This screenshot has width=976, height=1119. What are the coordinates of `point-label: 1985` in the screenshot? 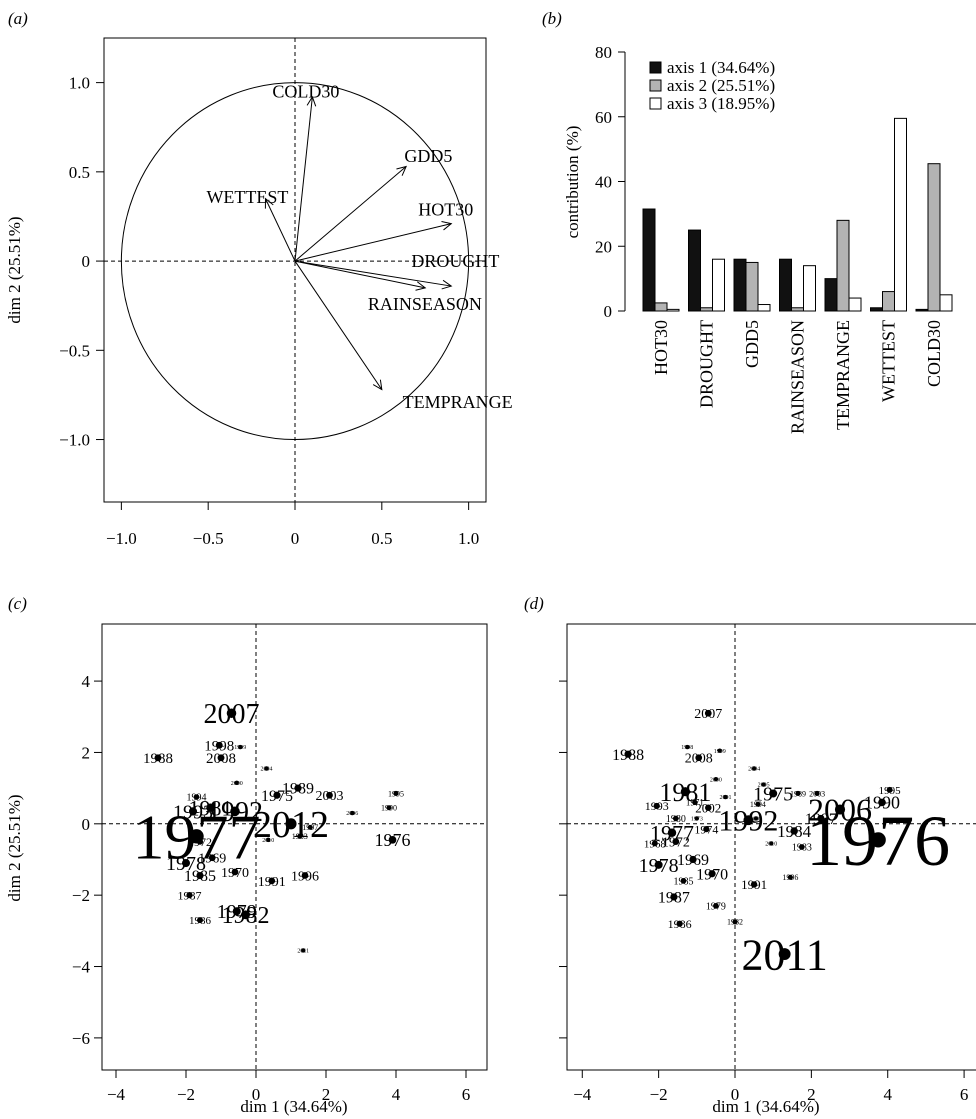 It's located at (683, 881).